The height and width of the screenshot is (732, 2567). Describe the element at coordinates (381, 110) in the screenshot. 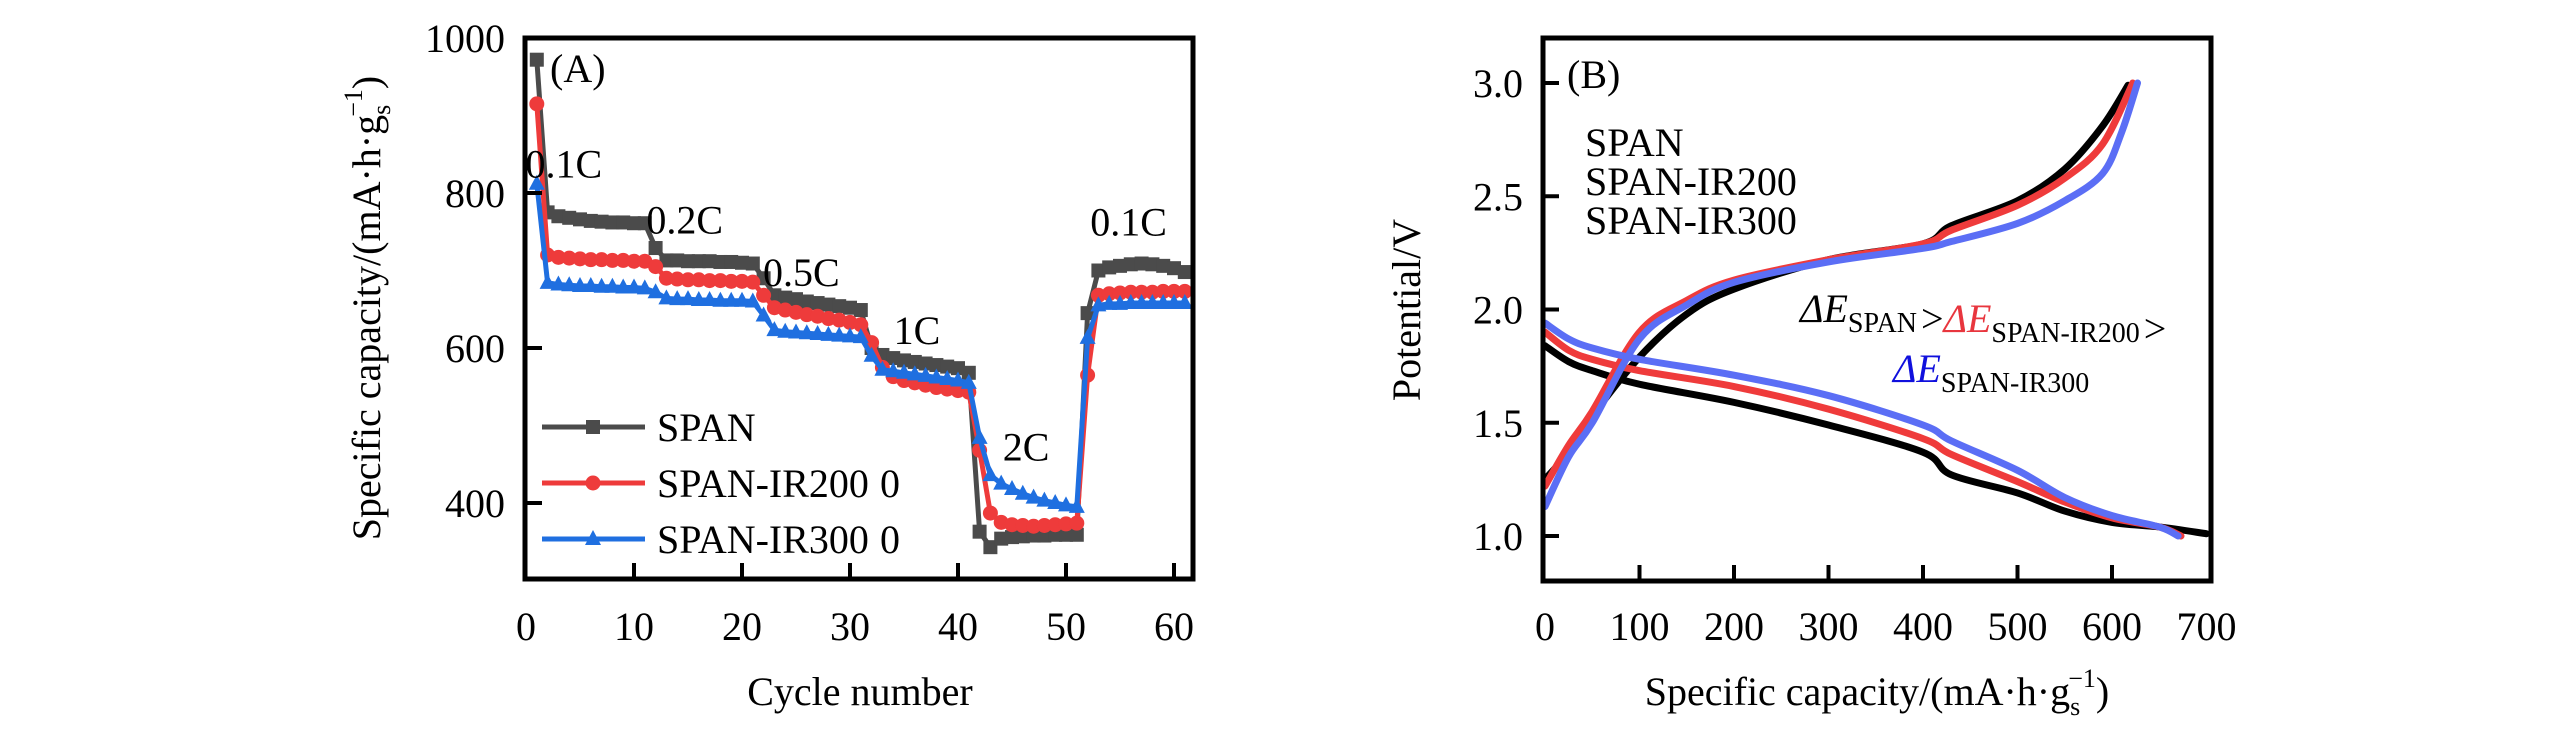

I see `chart-a-y-axis-title-sub: s` at that location.